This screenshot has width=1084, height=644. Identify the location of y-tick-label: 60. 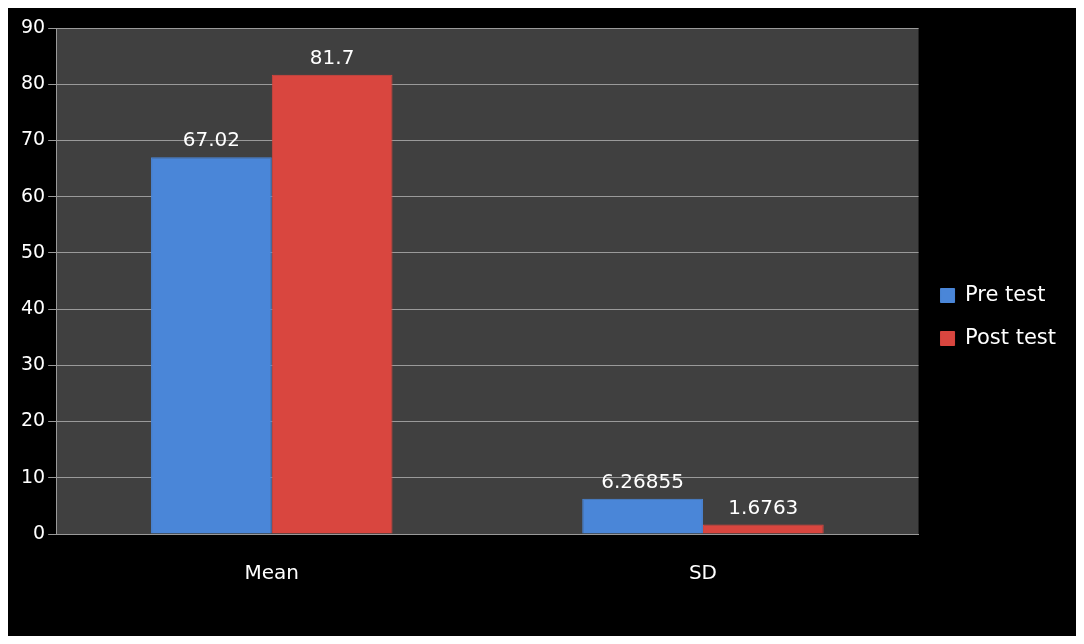
(33, 194).